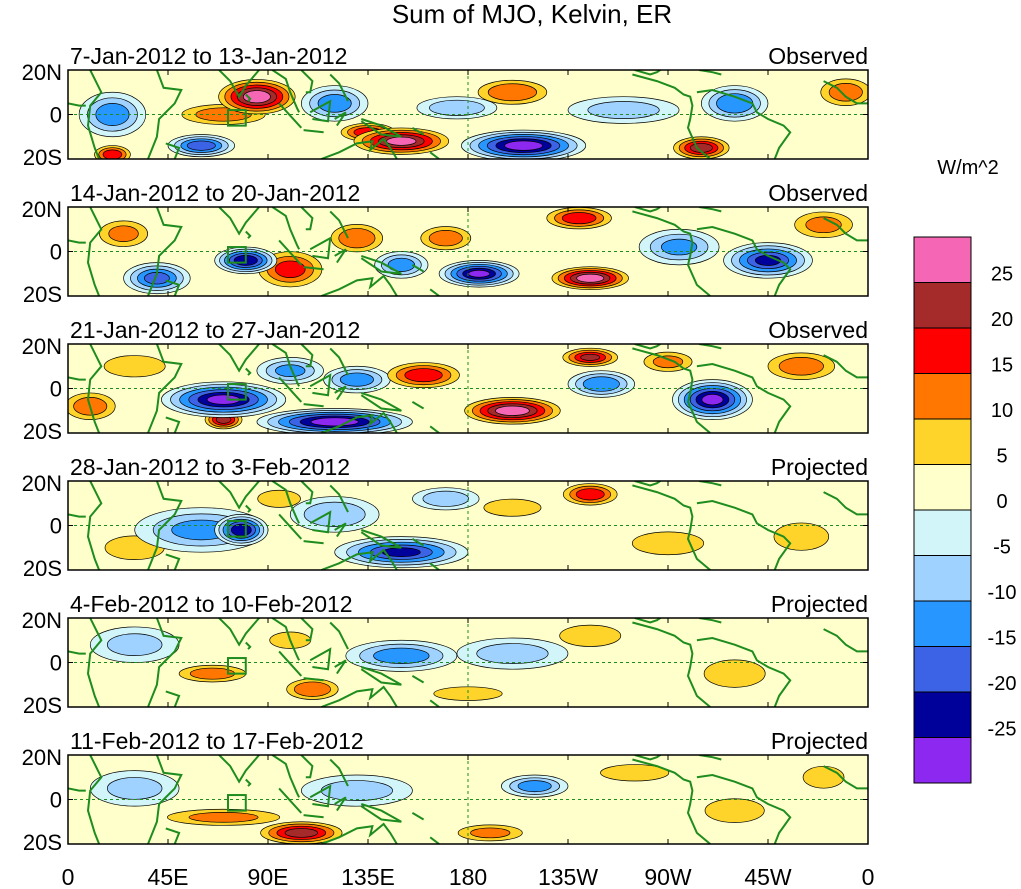 The height and width of the screenshot is (889, 1021). Describe the element at coordinates (1001, 502) in the screenshot. I see `colorbar-tick-label: 0` at that location.